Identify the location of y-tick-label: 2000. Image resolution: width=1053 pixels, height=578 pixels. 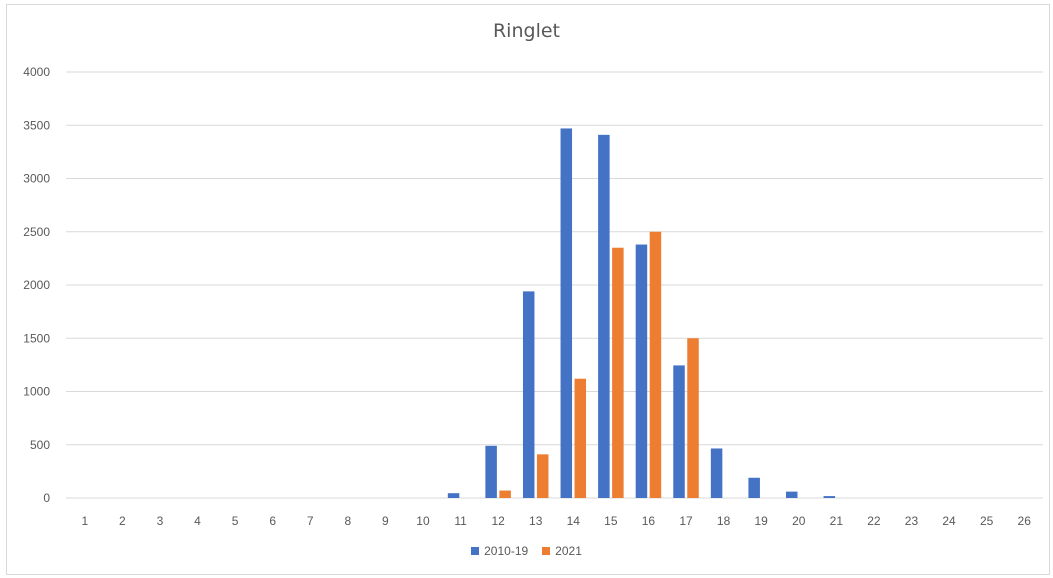
(36, 285).